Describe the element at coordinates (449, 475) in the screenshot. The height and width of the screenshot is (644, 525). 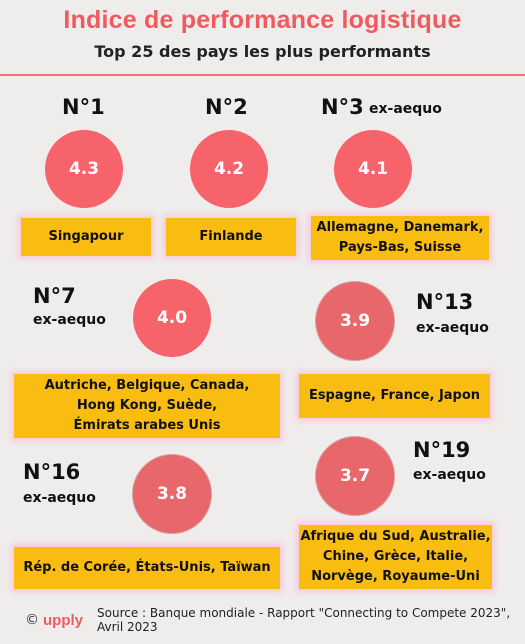
I see `rank-19-exaequo: ex-aequo` at that location.